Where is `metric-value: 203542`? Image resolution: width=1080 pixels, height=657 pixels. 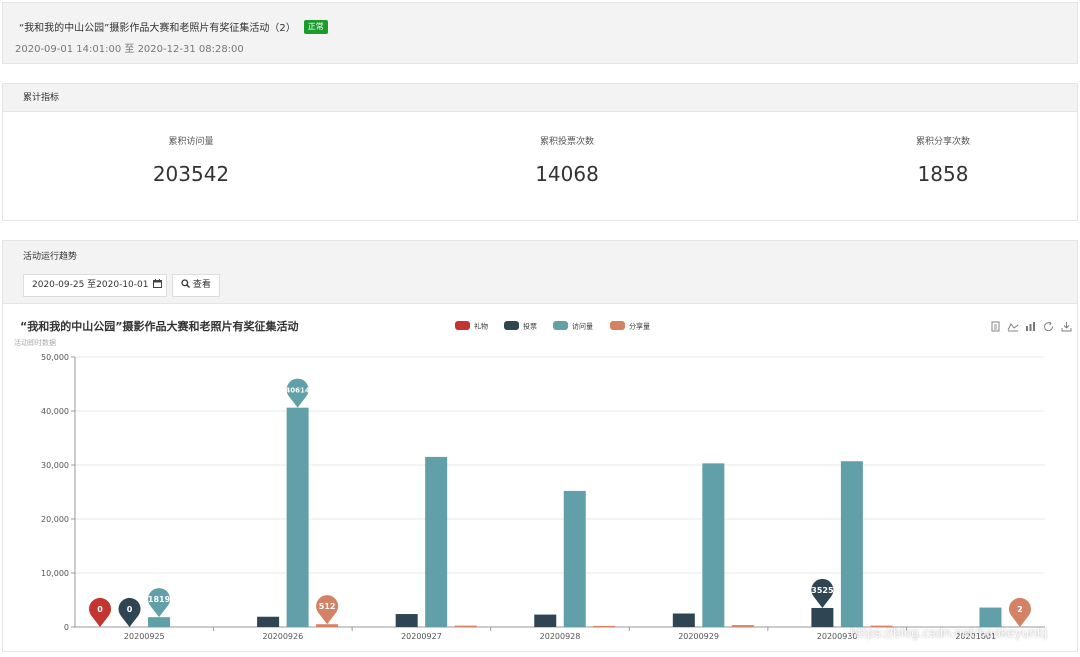 metric-value: 203542 is located at coordinates (191, 174).